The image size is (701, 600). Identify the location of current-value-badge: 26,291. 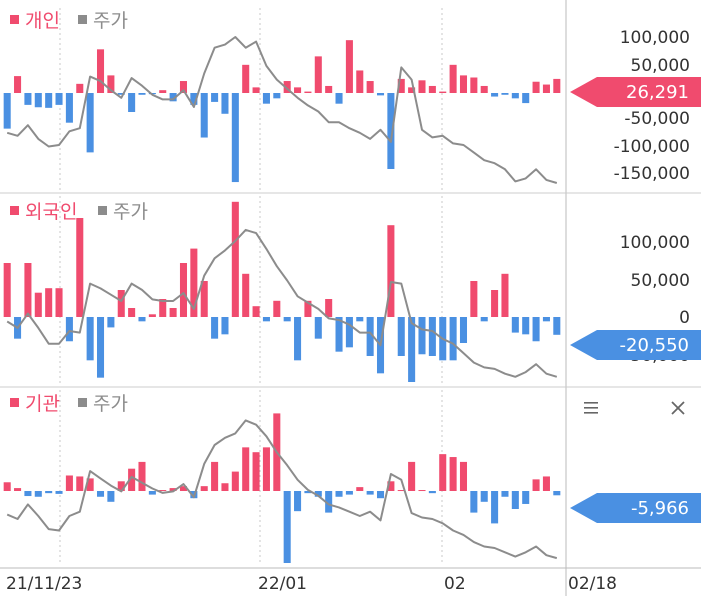
(635, 92).